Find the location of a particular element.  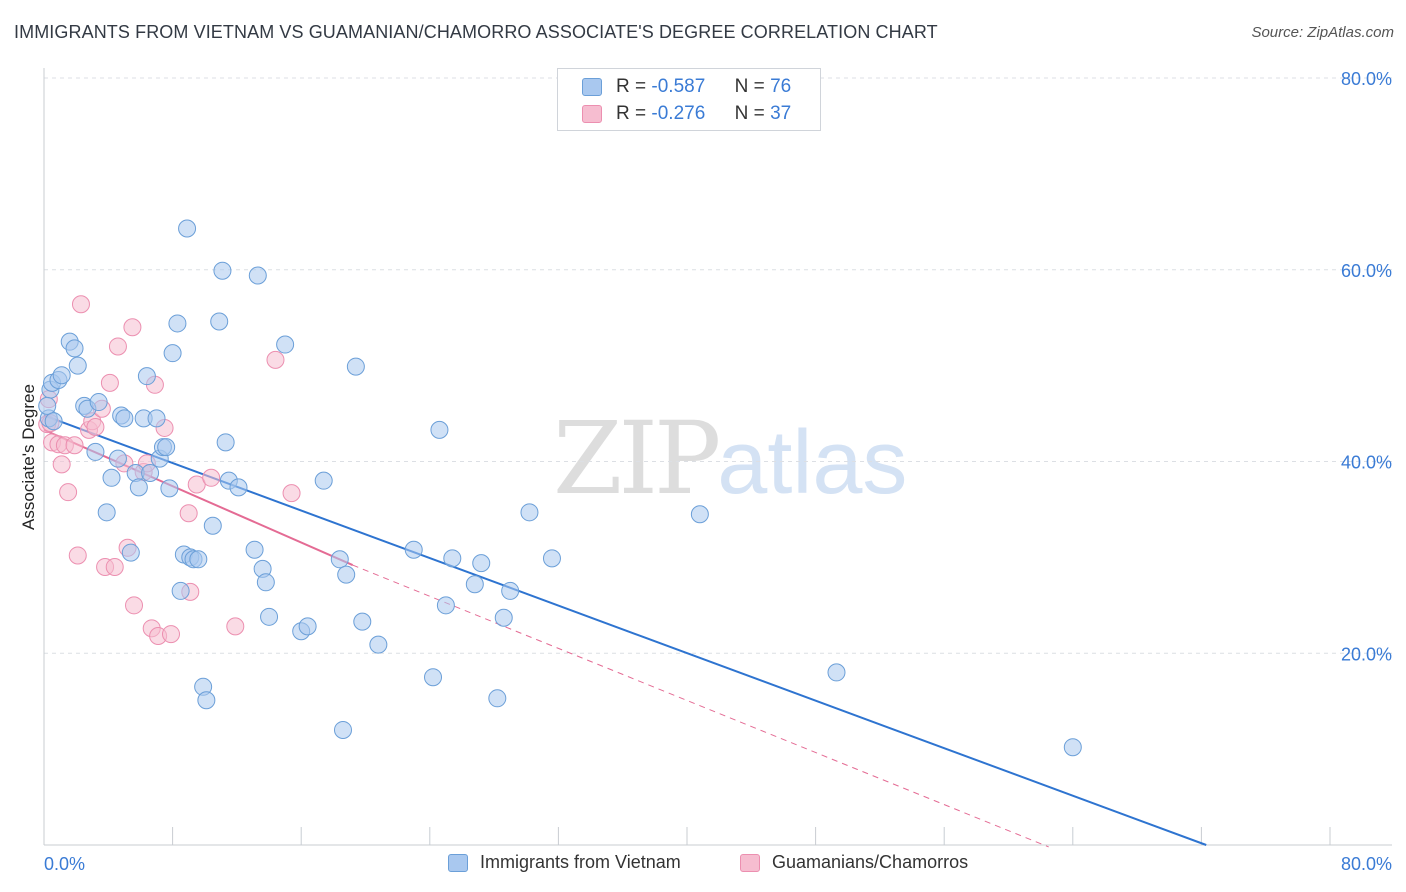

bottom-legend-guamanian: Guamanians/Chamorros is located at coordinates (854, 862).